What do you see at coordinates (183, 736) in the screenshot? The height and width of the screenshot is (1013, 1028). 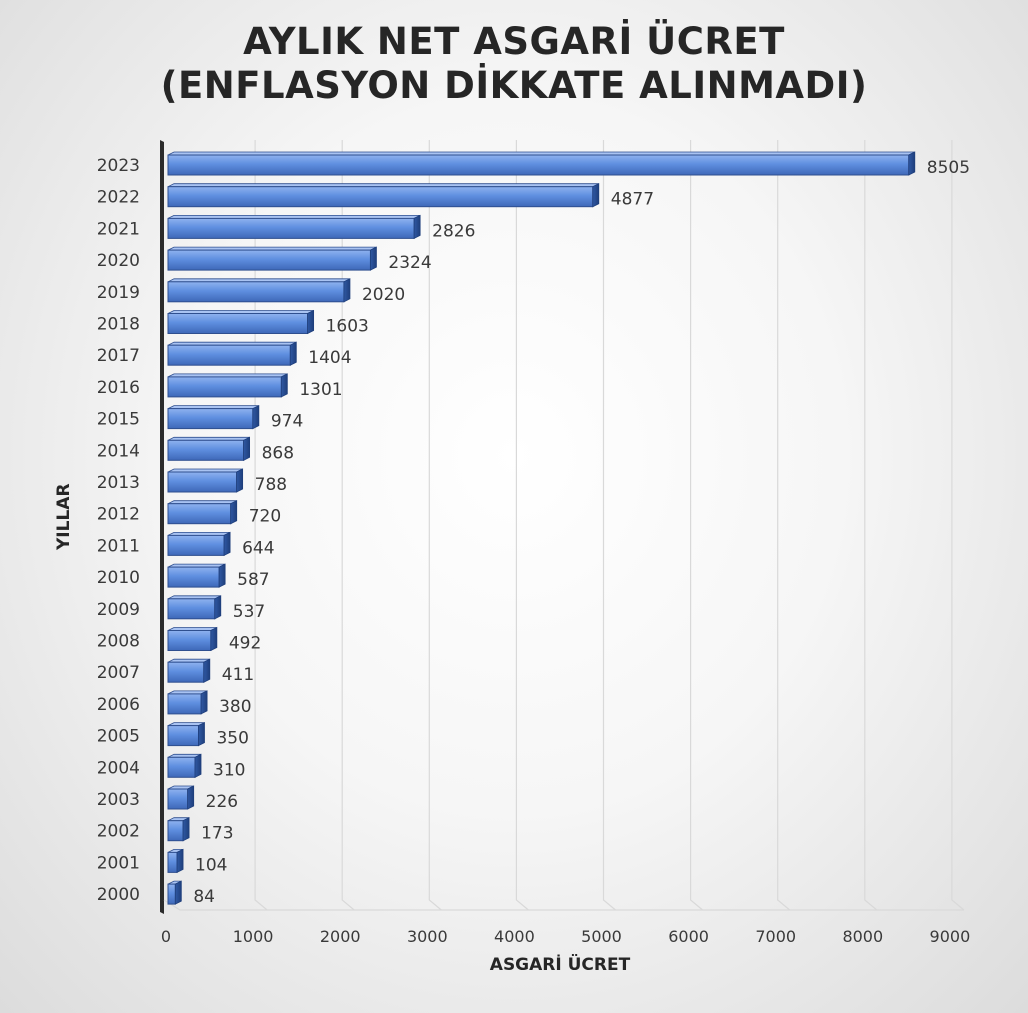 I see `bar-2005` at bounding box center [183, 736].